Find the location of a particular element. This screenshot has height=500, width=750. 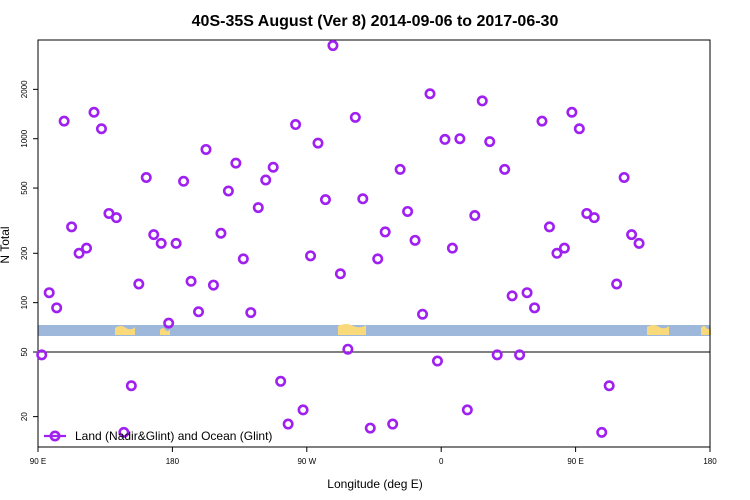

y-tick-label: 100 is located at coordinates (24, 302).